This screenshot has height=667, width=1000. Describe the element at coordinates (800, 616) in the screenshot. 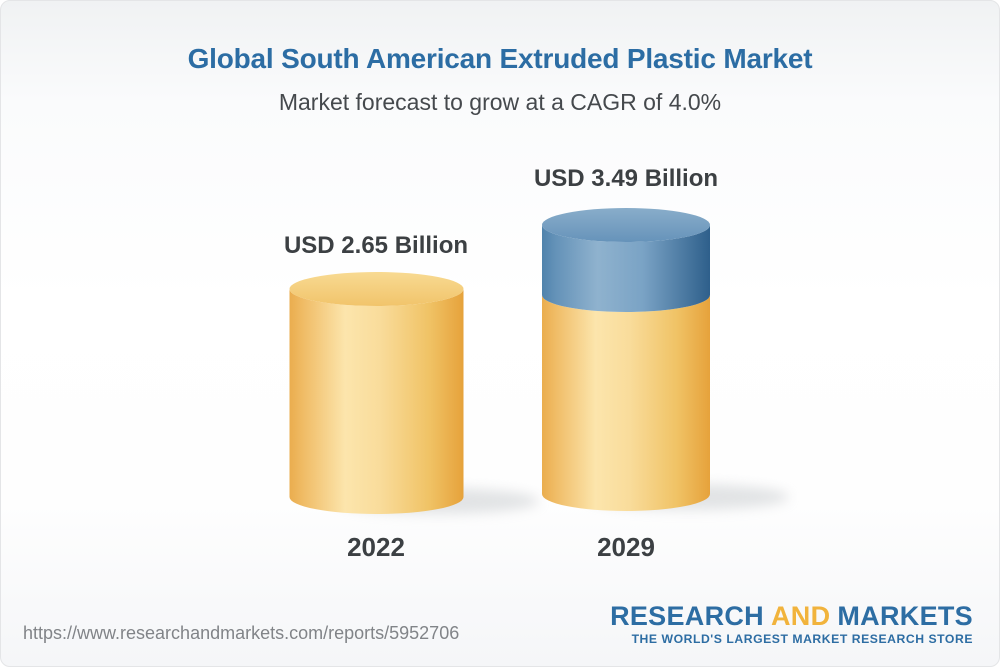

I see `logo-word-and: AND` at that location.